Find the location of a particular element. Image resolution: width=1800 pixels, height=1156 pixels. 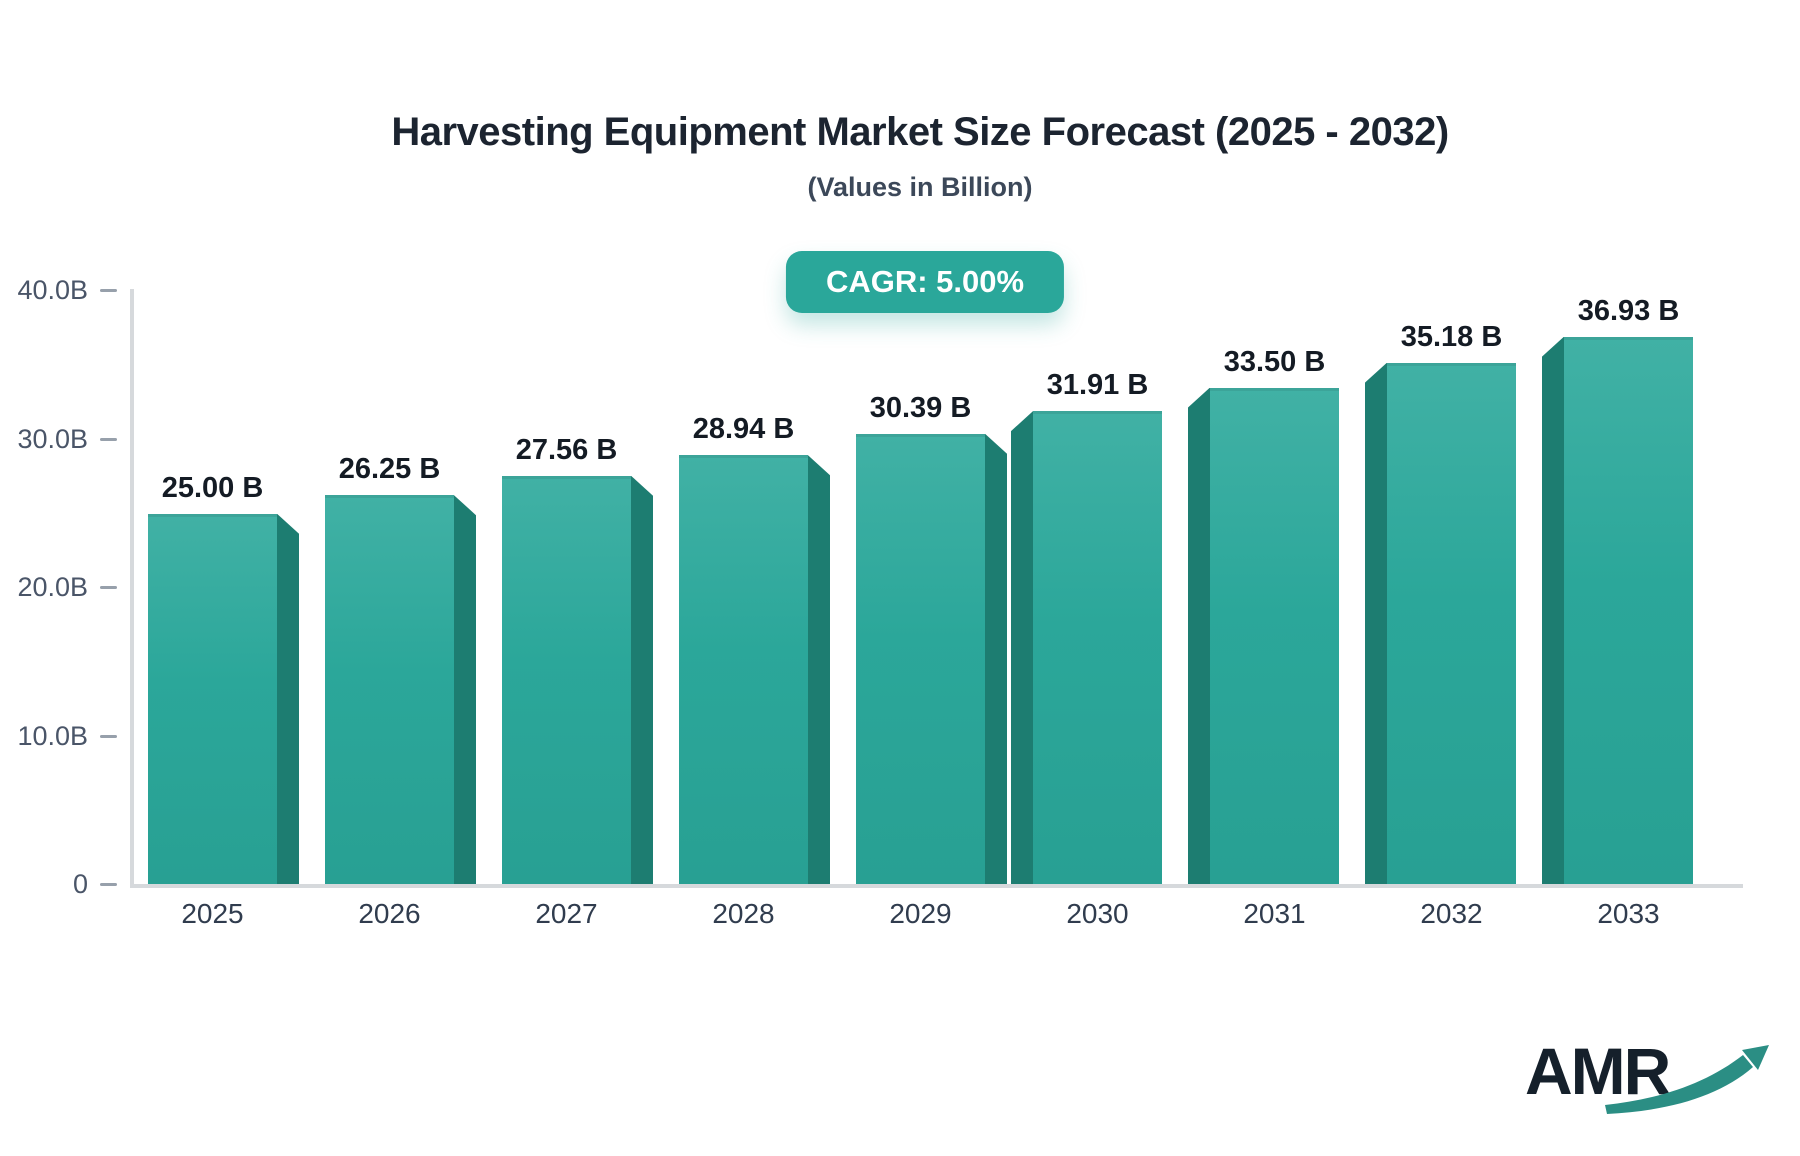

y-tick-label: 0 is located at coordinates (80, 884).